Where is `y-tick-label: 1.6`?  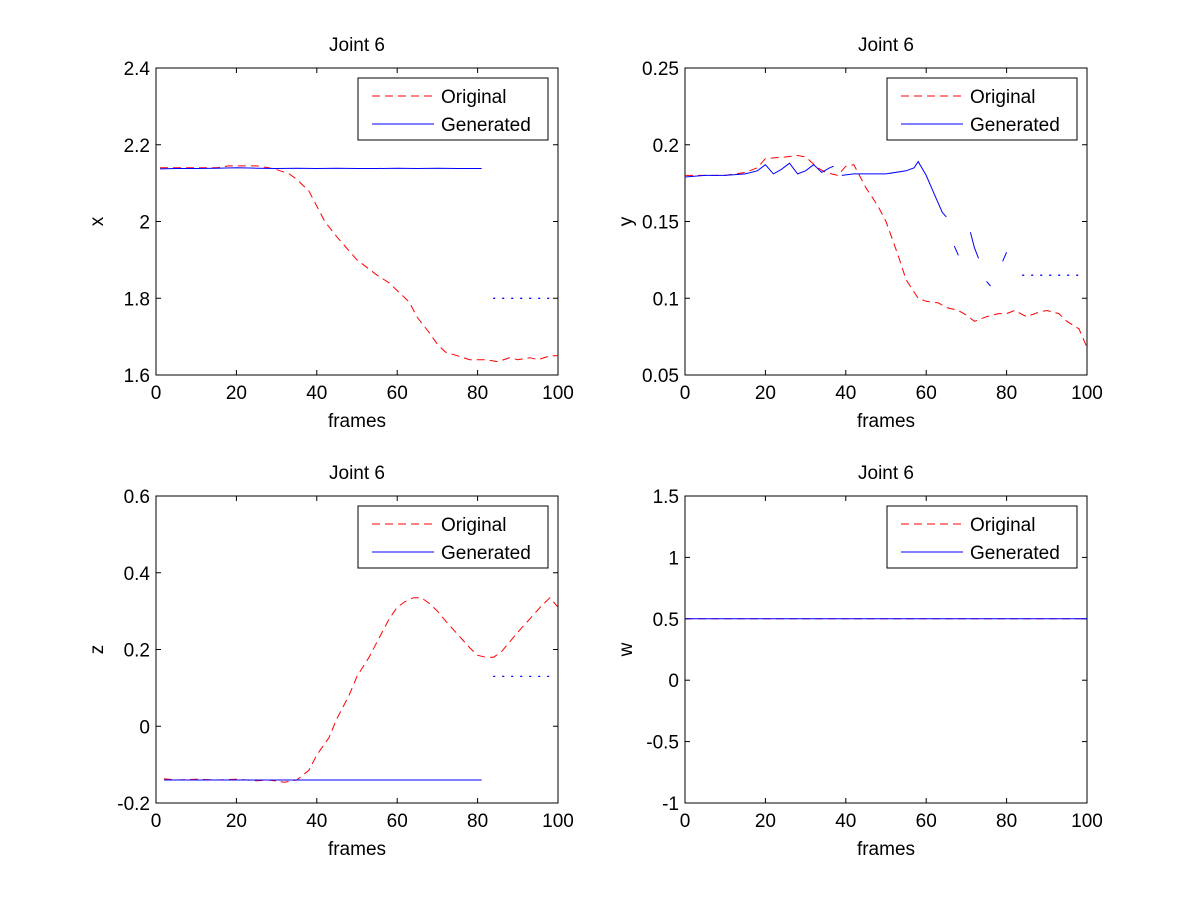 y-tick-label: 1.6 is located at coordinates (137, 376).